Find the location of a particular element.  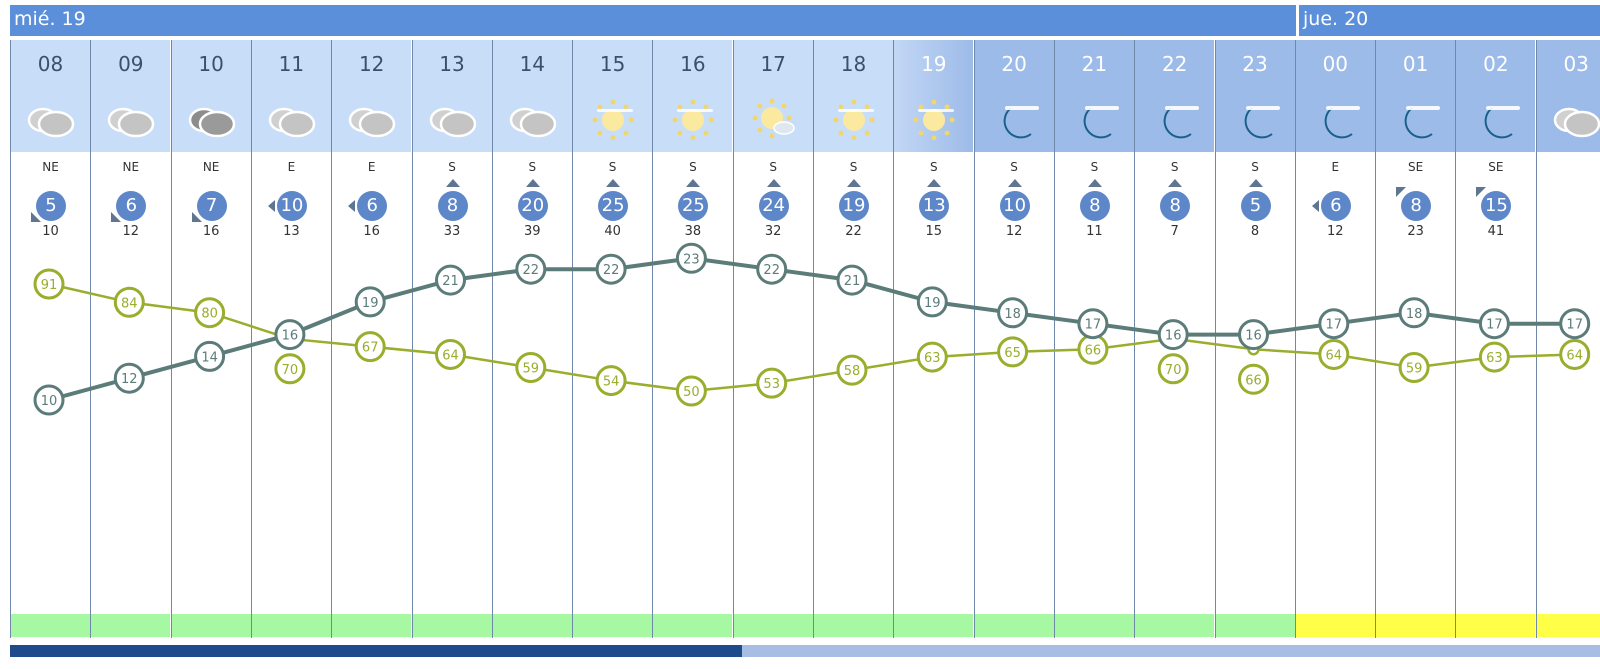

hour-label: 16 is located at coordinates (693, 64).